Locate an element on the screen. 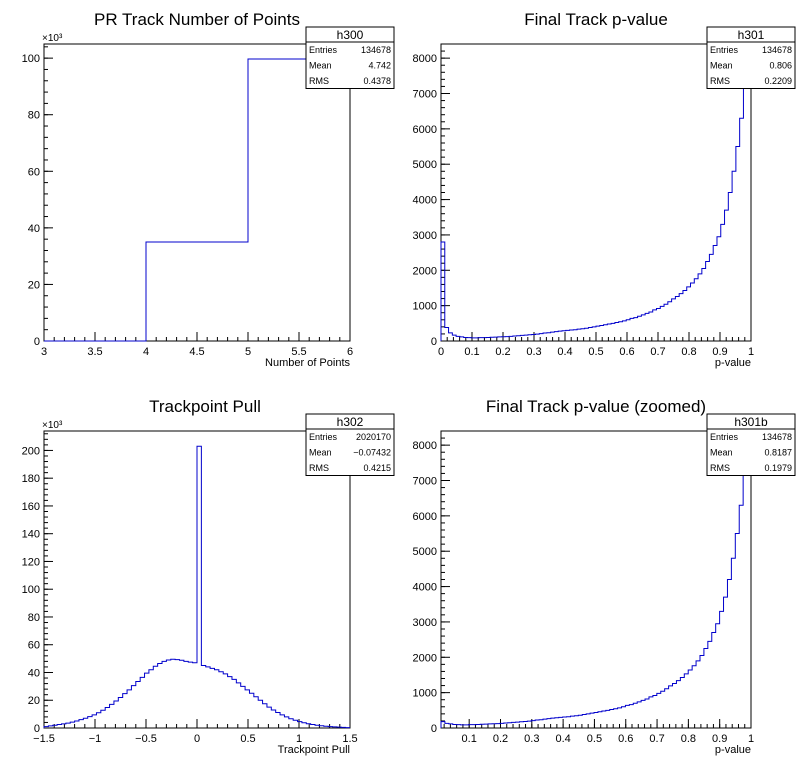 The height and width of the screenshot is (774, 796). x-tick-label: −0.5 is located at coordinates (146, 739).